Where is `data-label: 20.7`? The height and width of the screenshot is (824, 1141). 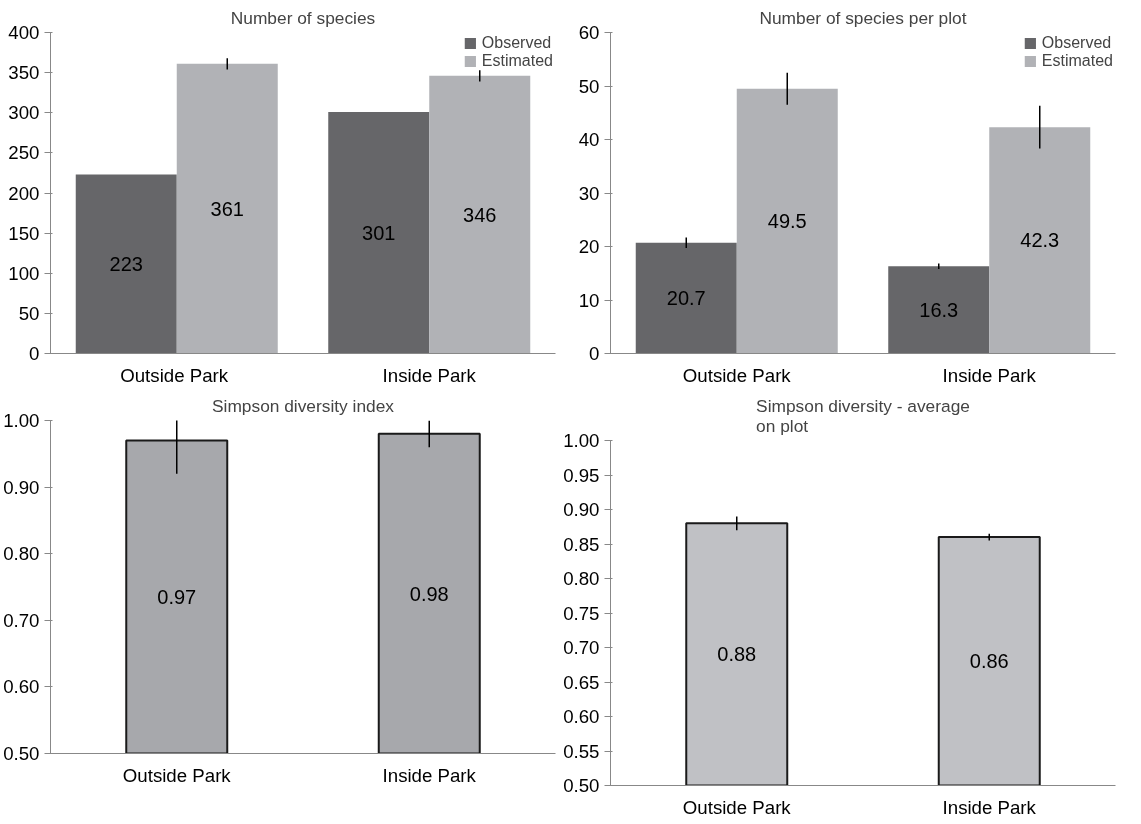 data-label: 20.7 is located at coordinates (686, 298).